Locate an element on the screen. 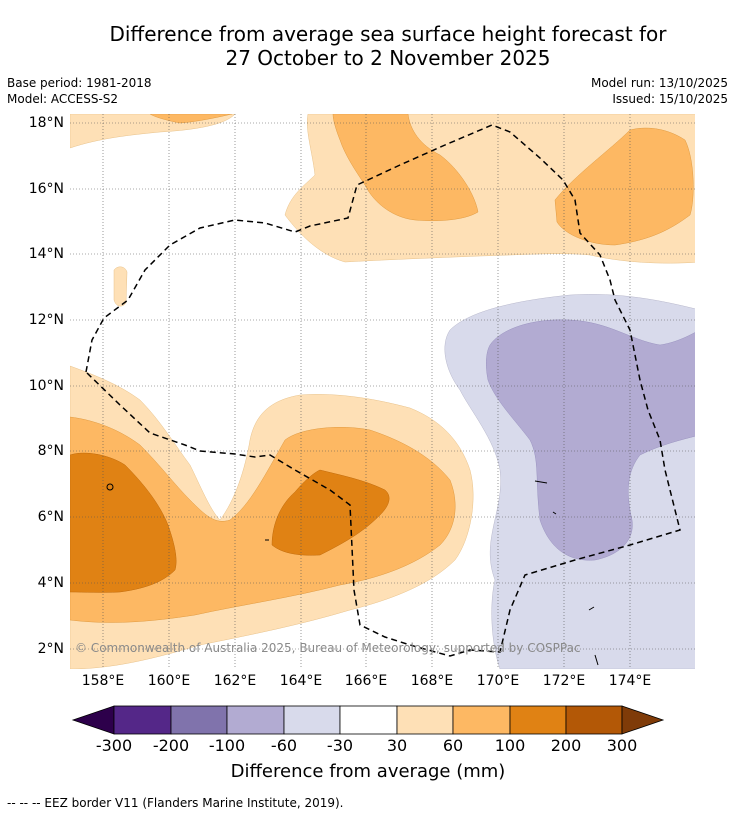 The width and height of the screenshot is (736, 816). colorbar-tick: -30 is located at coordinates (340, 745).